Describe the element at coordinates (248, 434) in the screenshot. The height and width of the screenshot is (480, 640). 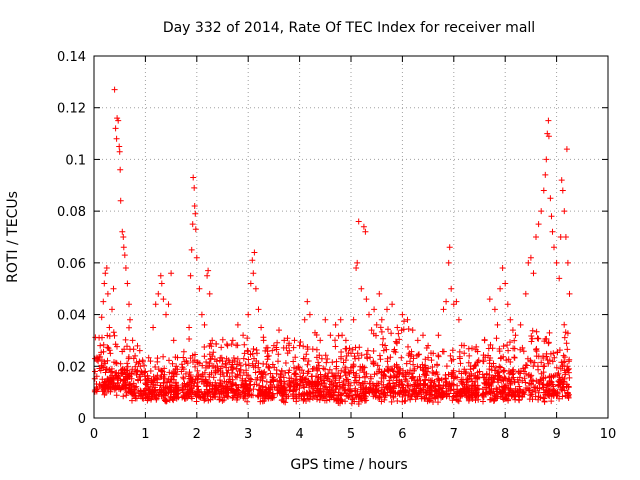
I see `x-tick-label: 3` at that location.